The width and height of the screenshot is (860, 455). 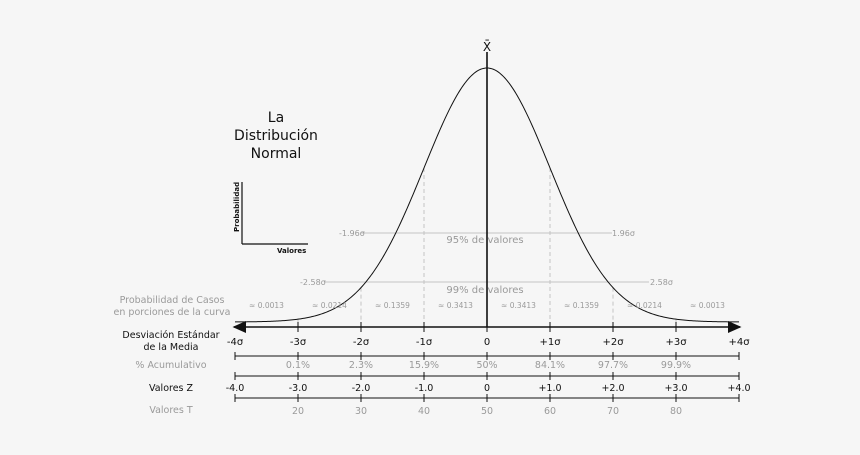 What do you see at coordinates (361, 411) in the screenshot?
I see `scale-value: 30` at bounding box center [361, 411].